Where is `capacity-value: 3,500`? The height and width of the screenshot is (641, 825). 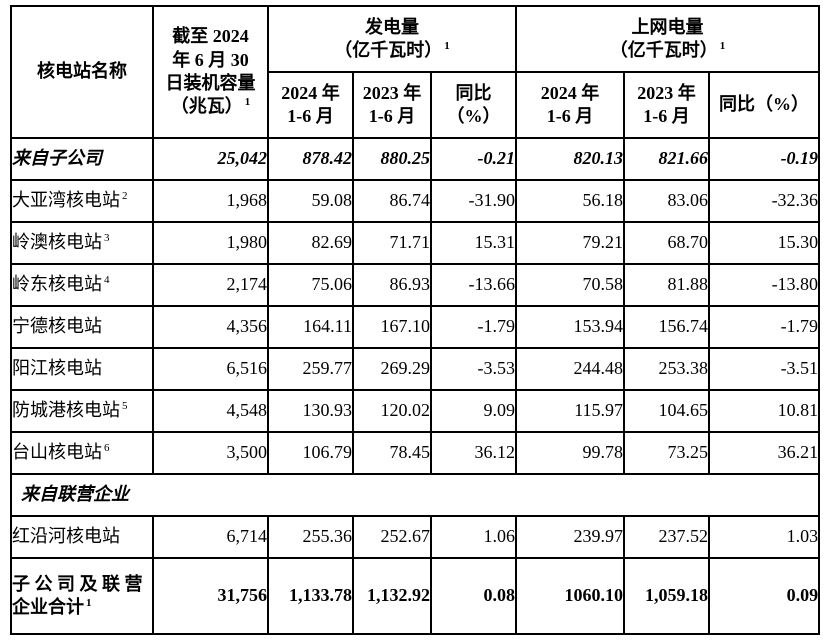 capacity-value: 3,500 is located at coordinates (210, 453).